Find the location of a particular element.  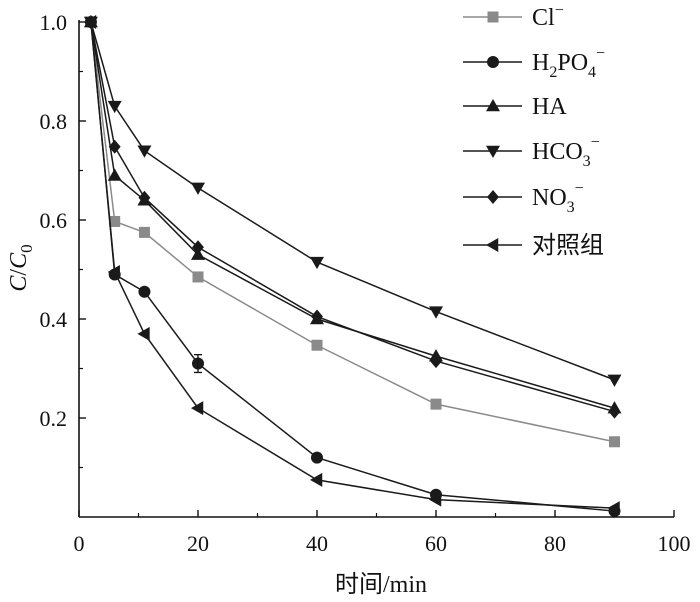

y-tick-label: 0.2 is located at coordinates (54, 418).